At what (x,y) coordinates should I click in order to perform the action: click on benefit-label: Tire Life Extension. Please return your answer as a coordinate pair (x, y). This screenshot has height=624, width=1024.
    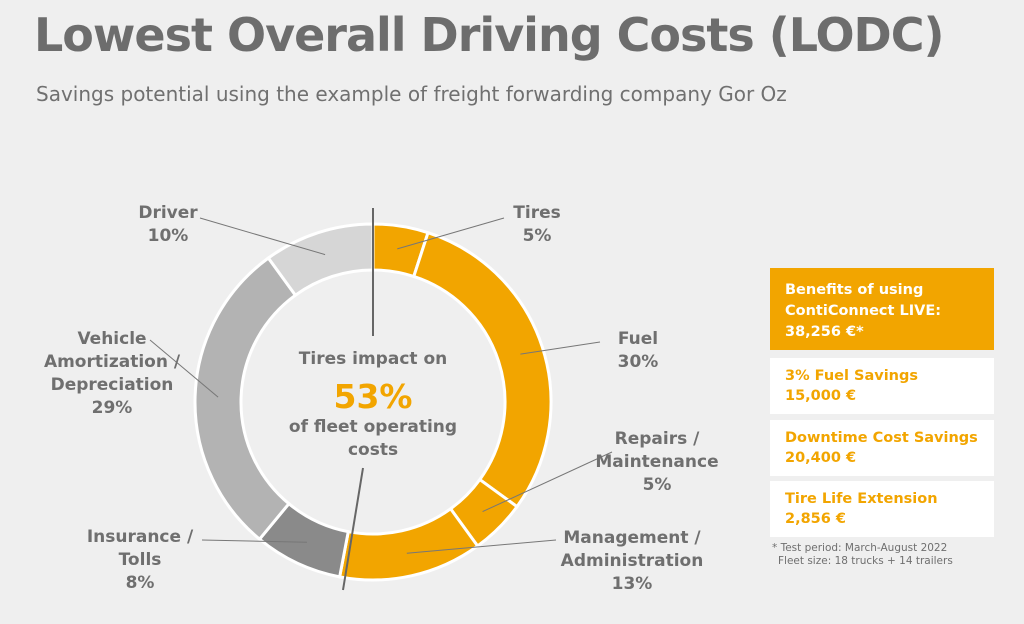
    Looking at the image, I should click on (861, 499).